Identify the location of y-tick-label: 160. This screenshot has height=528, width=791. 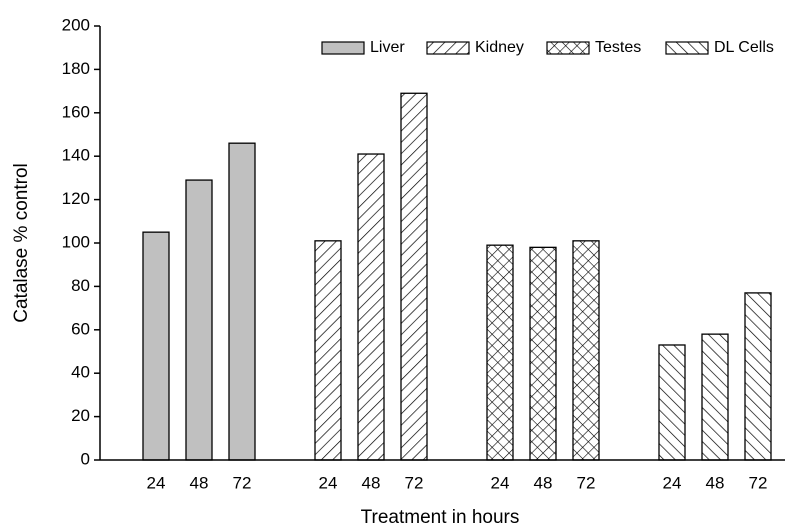
(76, 111).